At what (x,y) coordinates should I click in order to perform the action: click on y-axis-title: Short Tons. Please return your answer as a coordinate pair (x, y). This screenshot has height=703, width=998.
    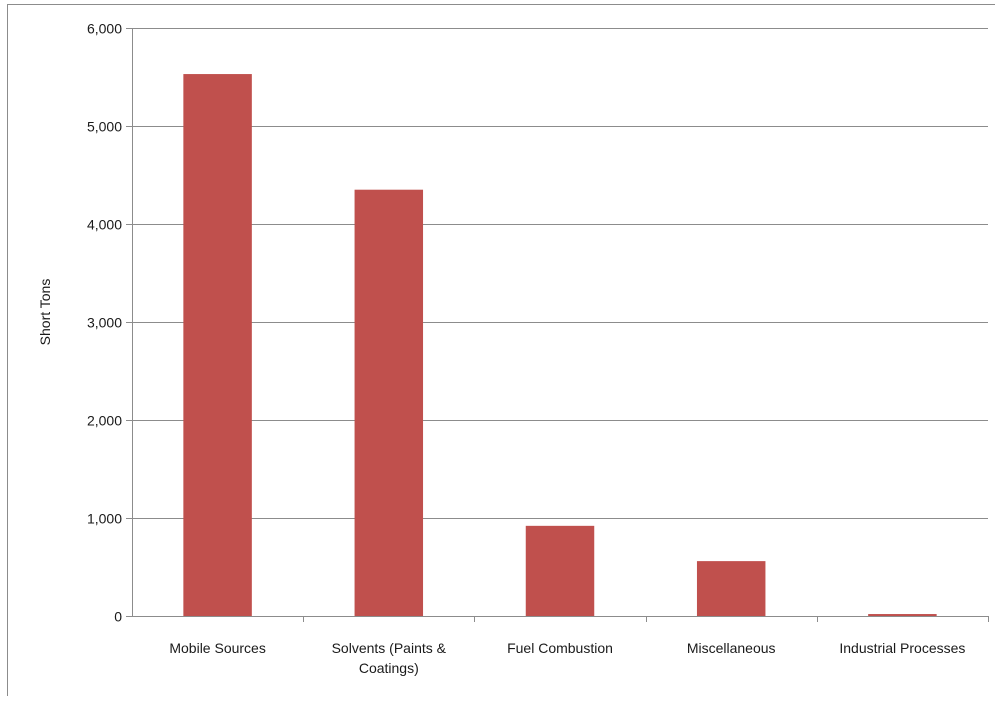
    Looking at the image, I should click on (45, 312).